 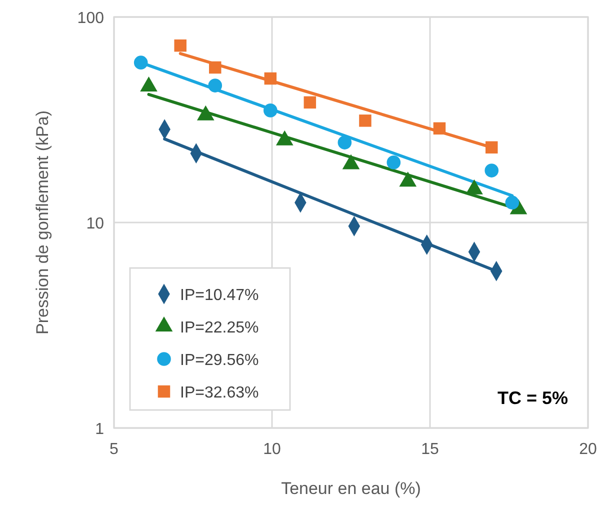 I want to click on y-tick-label: 100, so click(x=90, y=18).